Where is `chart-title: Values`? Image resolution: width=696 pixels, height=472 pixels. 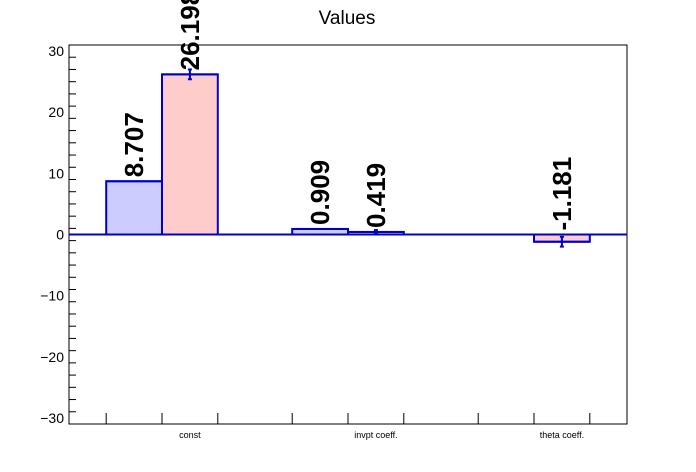
chart-title: Values is located at coordinates (347, 18).